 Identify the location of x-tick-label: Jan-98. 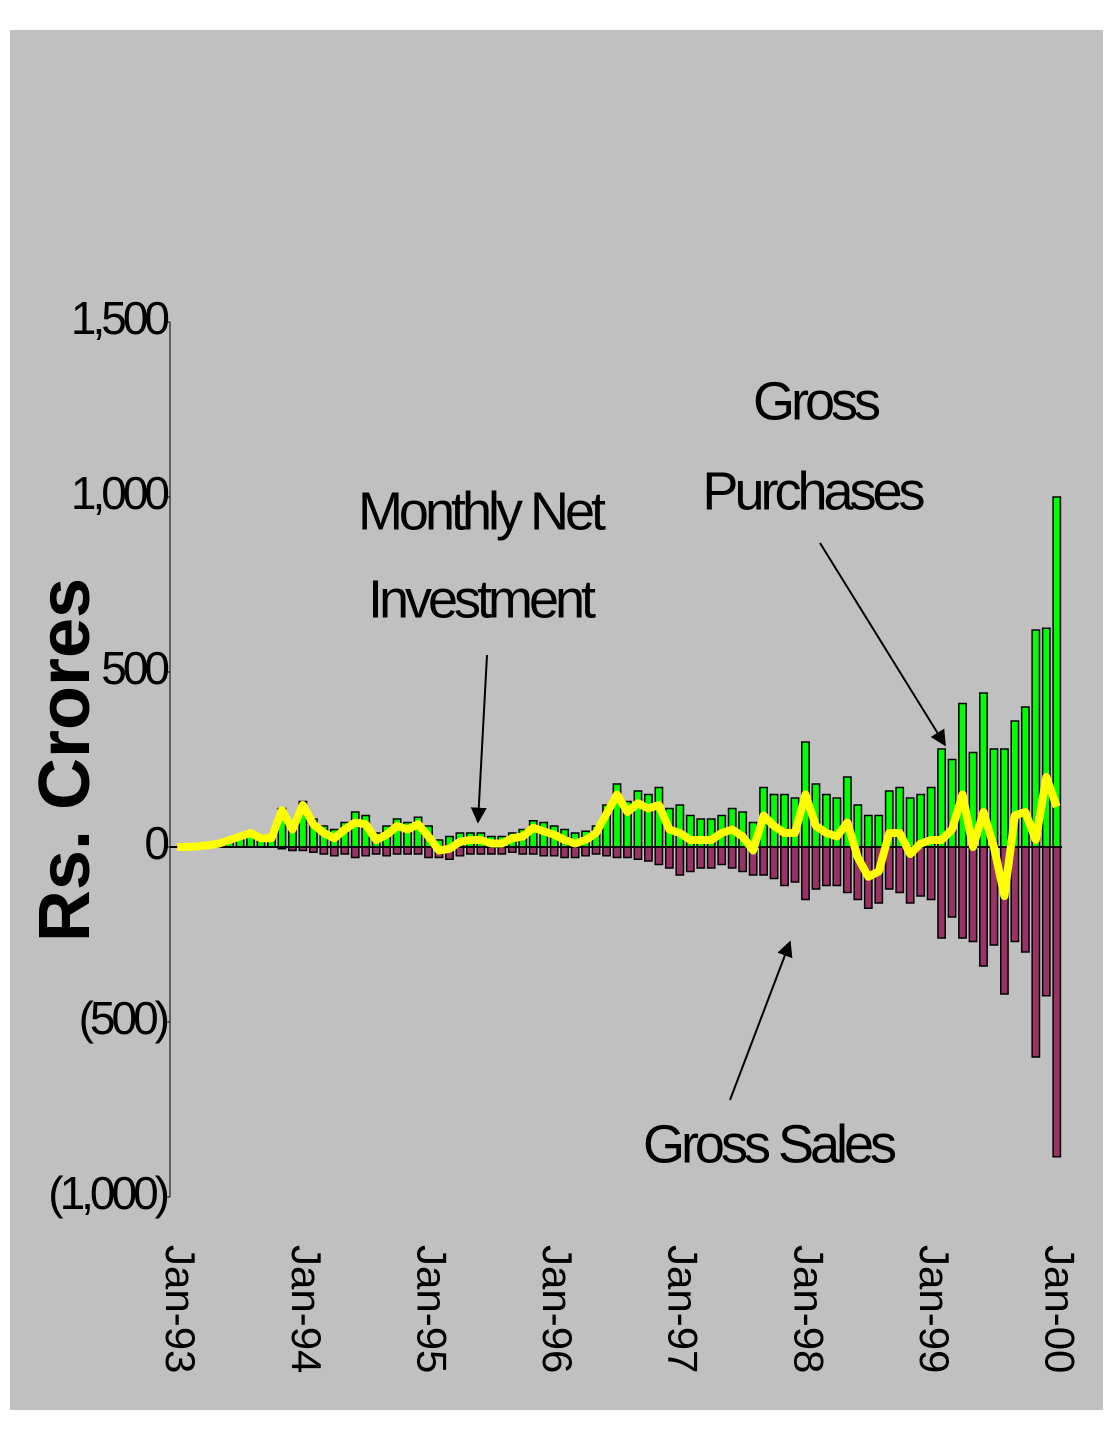
(808, 1309).